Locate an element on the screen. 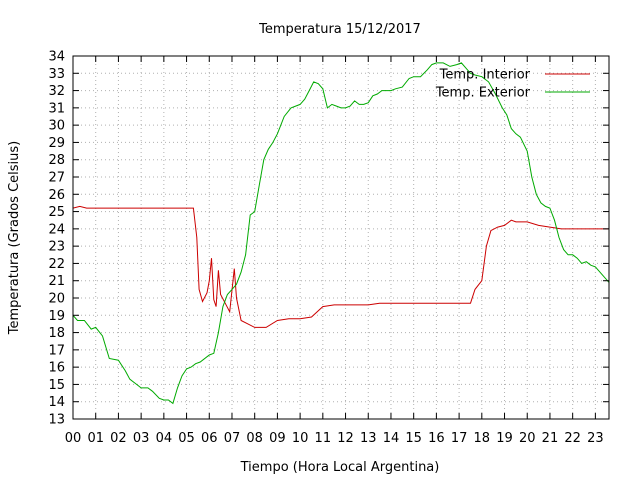 Image resolution: width=640 pixels, height=480 pixels. y-tick-label: 27 is located at coordinates (56, 178).